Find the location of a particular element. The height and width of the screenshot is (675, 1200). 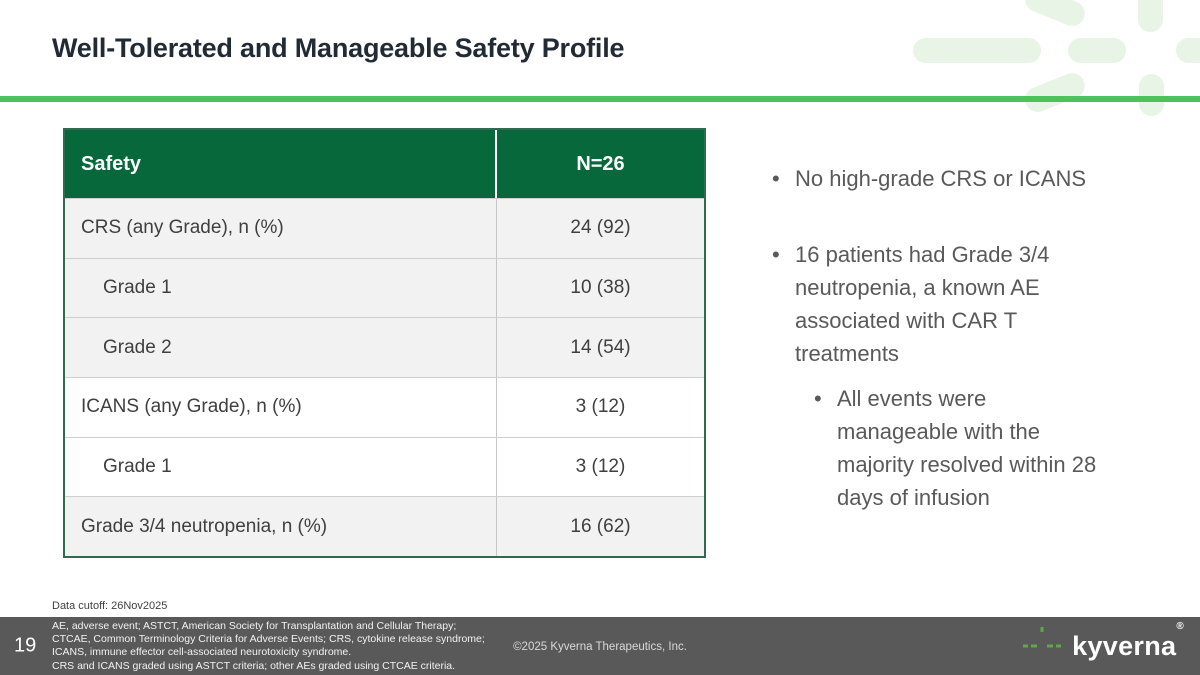

row-label: Grade 2 is located at coordinates (281, 348).